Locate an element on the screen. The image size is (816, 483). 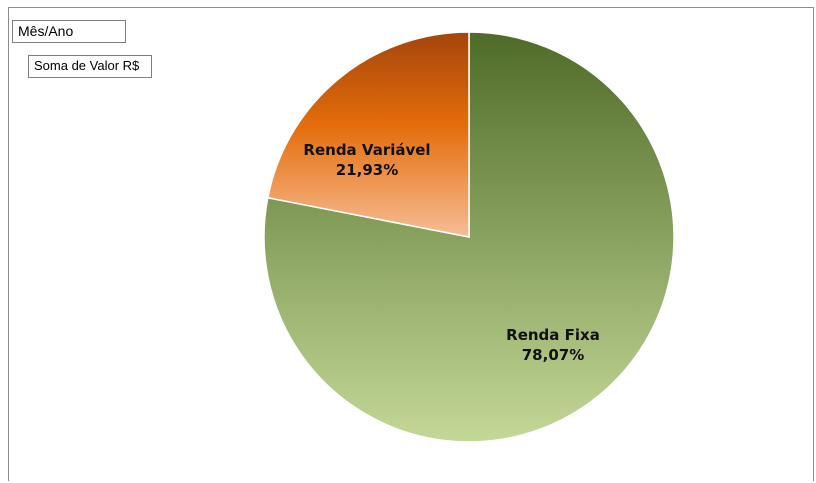
page-filter-mes-ano: Mês/Ano is located at coordinates (69, 31).